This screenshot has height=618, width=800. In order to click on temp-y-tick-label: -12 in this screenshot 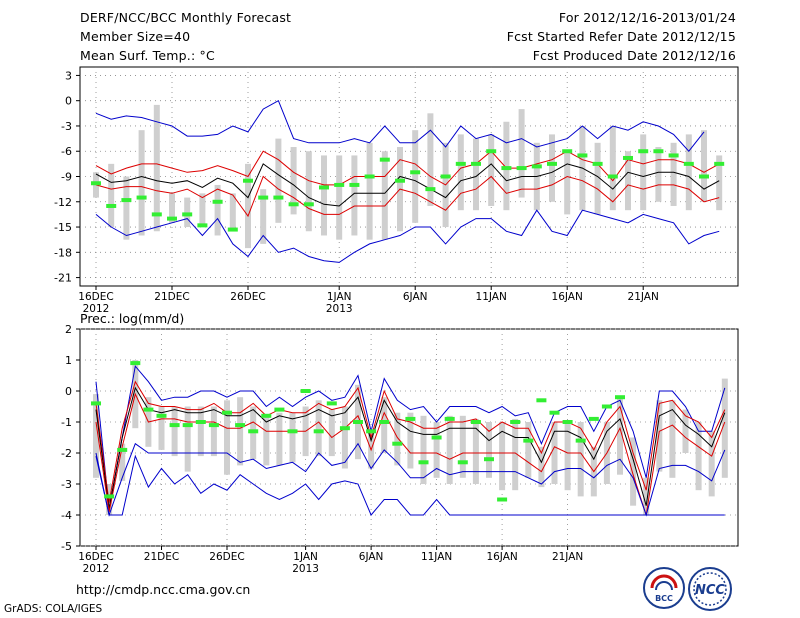, I will do `click(63, 202)`.